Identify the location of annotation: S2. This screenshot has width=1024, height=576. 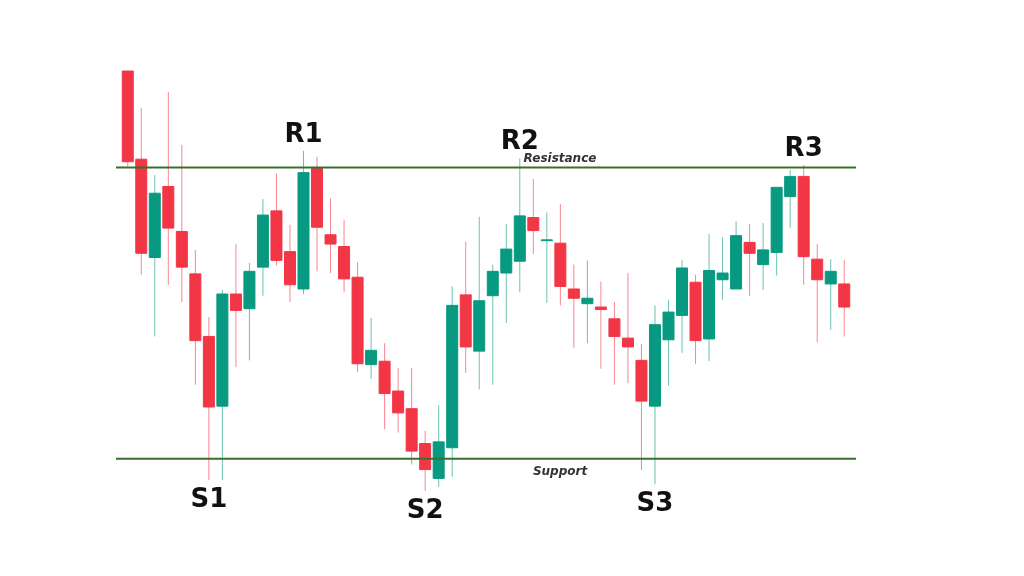
(425, 509).